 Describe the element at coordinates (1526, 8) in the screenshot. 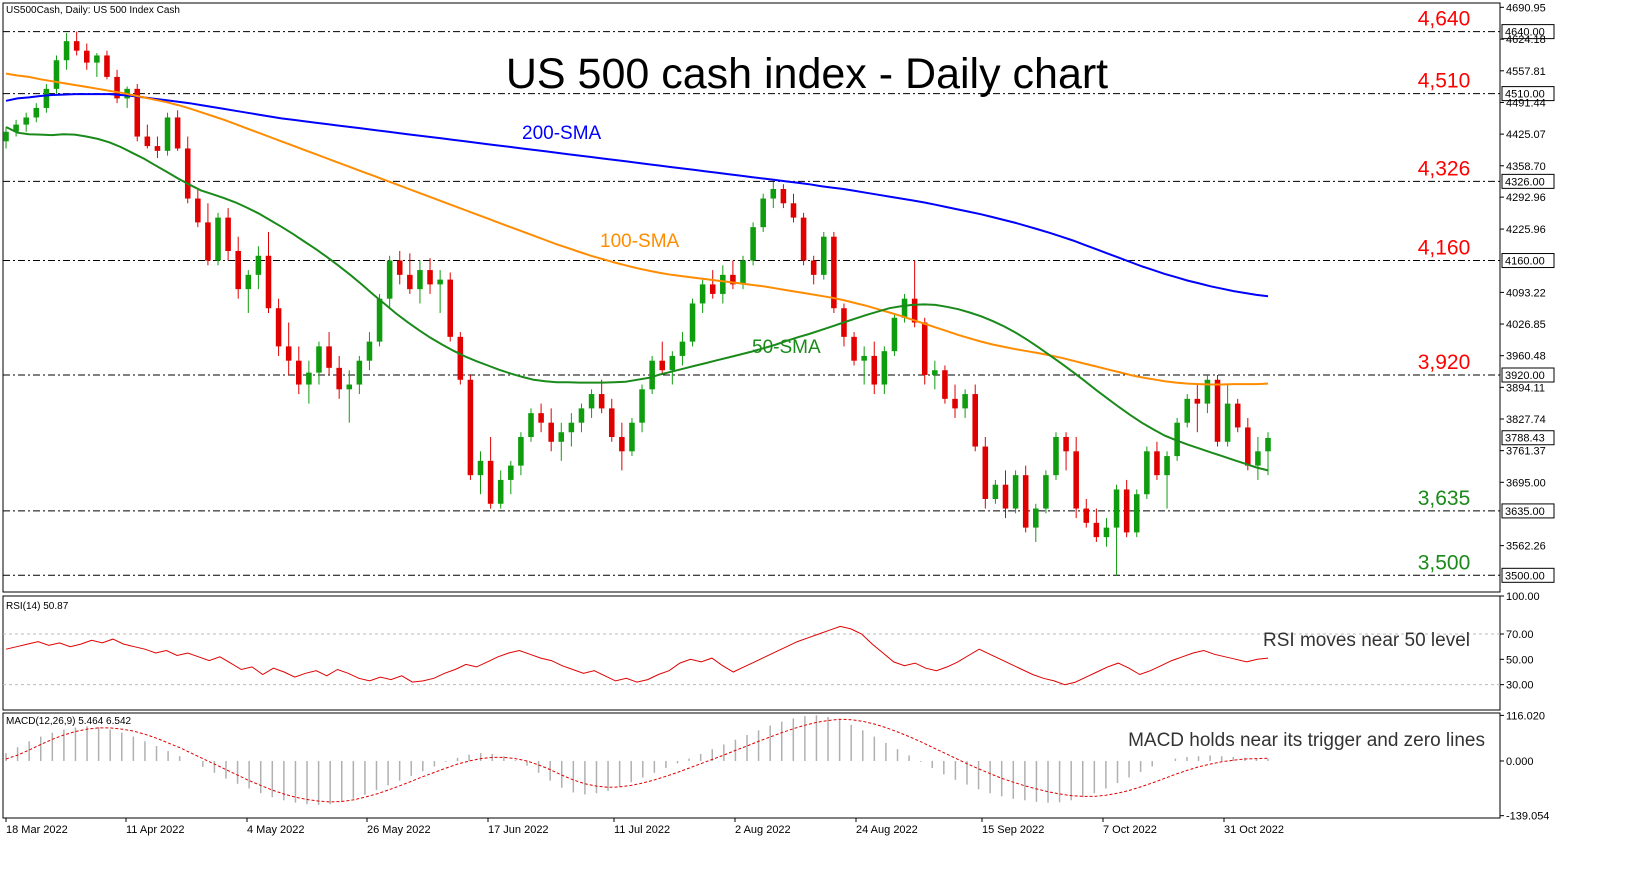

I see `price-tick-label: 4690.95` at that location.